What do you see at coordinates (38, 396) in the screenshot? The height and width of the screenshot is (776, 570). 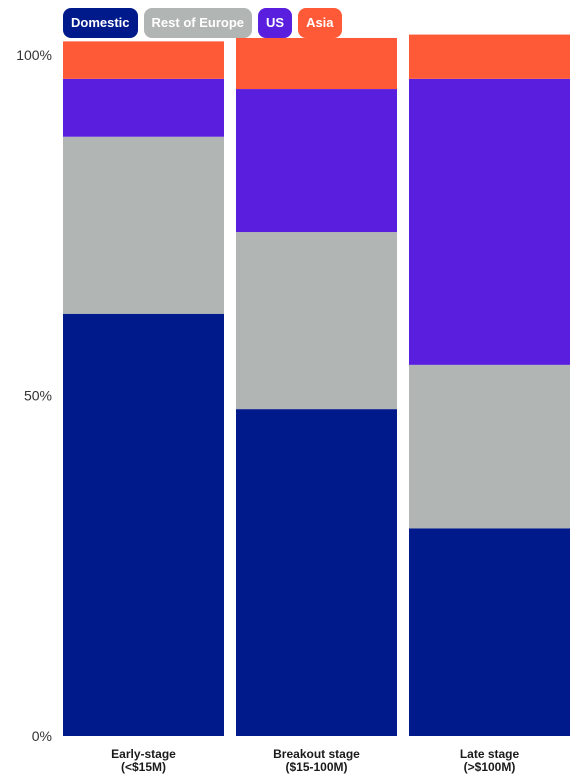 I see `y-tick-label: 50%` at bounding box center [38, 396].